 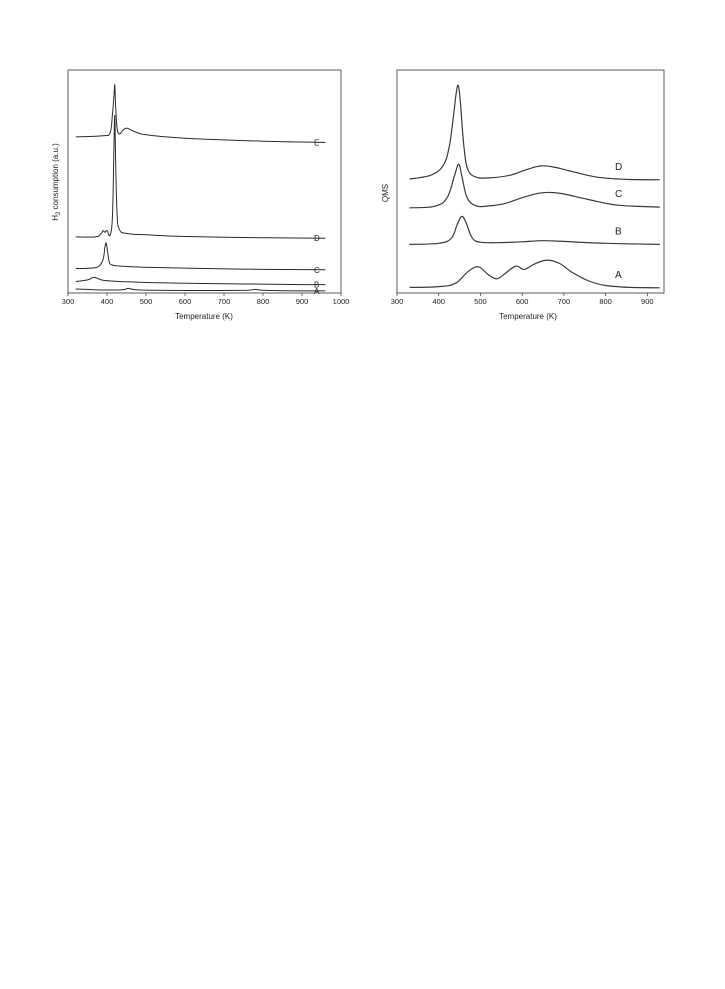 I want to click on y-axis-label-right: QMS, so click(x=385, y=193).